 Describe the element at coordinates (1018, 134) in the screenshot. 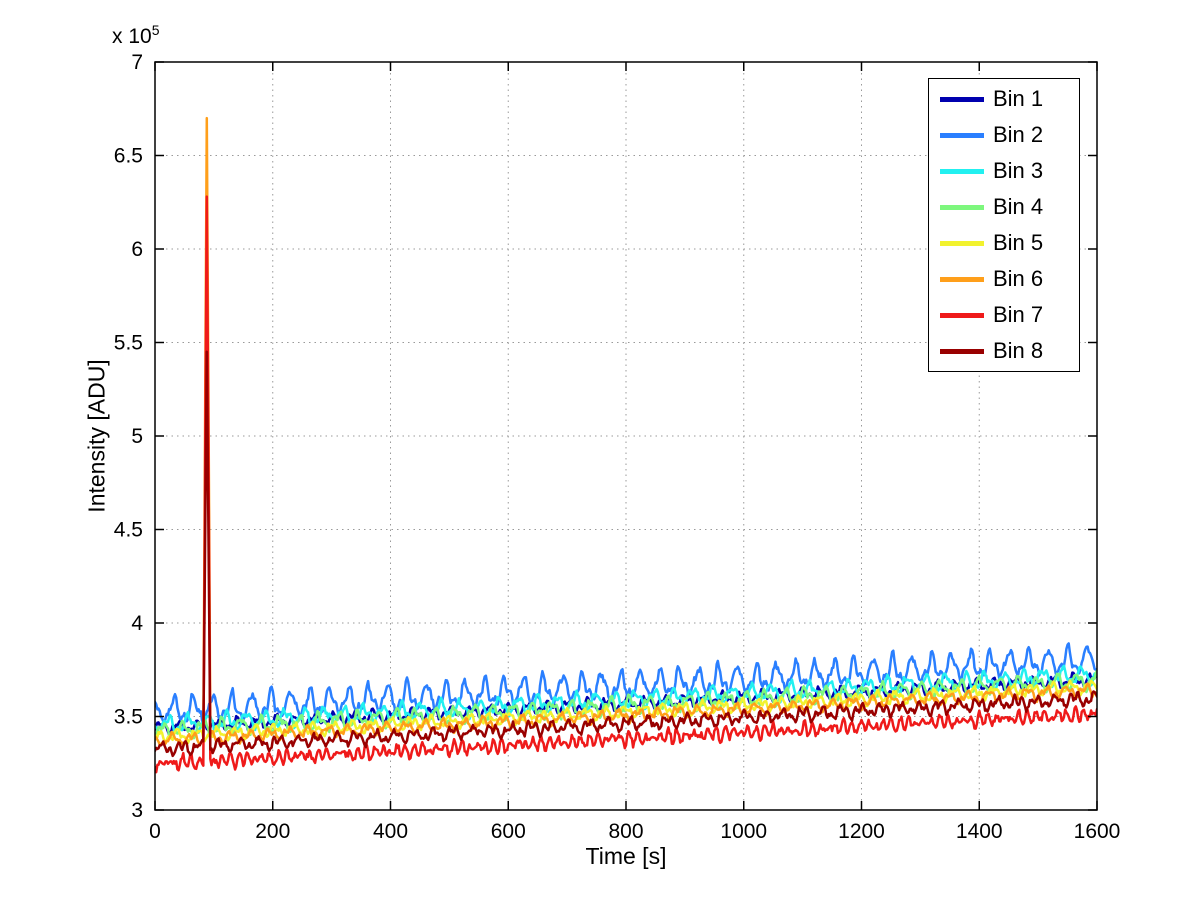

I see `legend-label: Bin 2` at that location.